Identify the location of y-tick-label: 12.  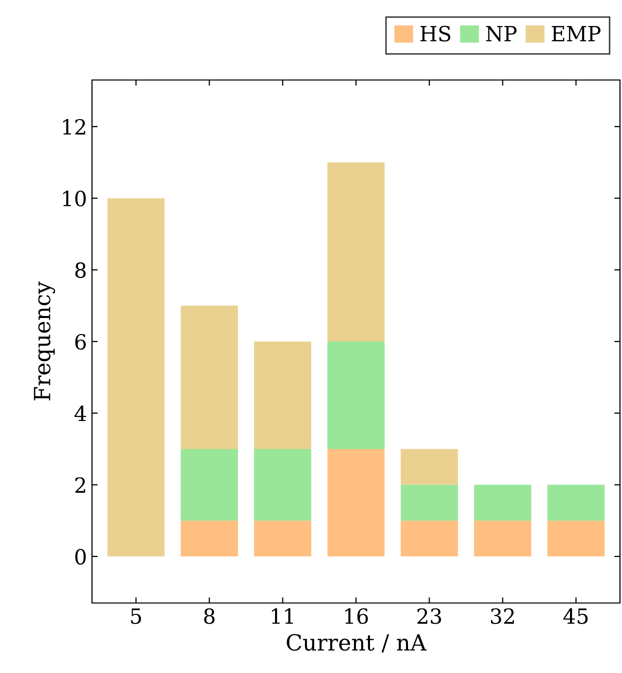
(74, 126).